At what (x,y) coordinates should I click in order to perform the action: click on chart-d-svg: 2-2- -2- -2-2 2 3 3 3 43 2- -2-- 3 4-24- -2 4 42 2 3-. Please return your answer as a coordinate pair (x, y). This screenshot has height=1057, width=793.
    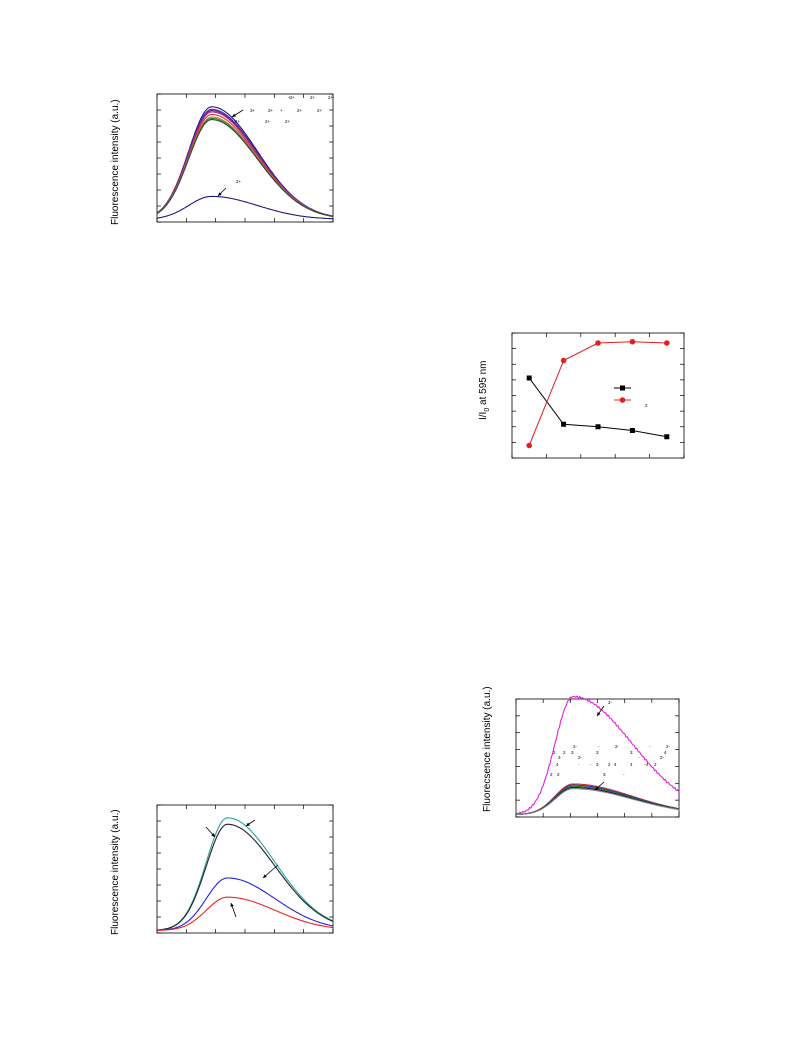
    Looking at the image, I should click on (597, 756).